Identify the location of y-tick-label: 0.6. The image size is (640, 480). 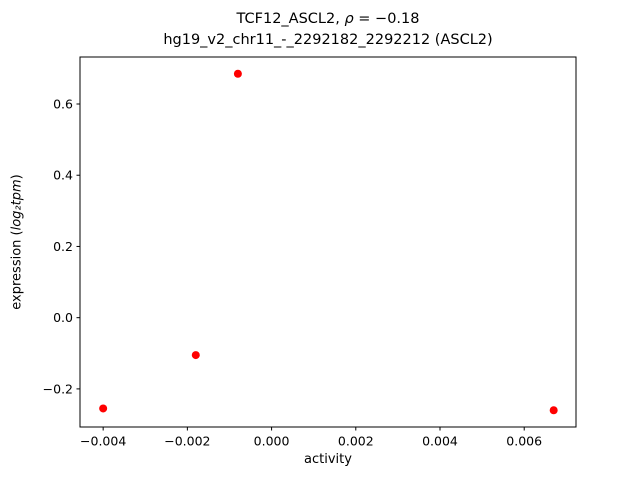
(63, 104).